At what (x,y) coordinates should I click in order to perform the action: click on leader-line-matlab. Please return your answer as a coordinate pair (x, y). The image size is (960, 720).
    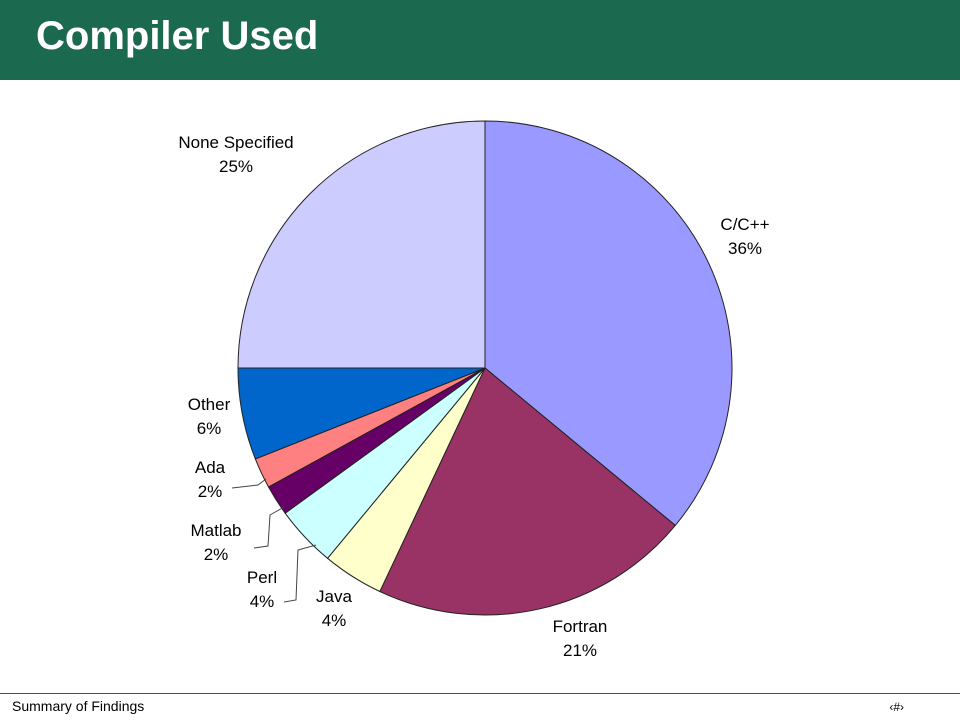
    Looking at the image, I should click on (269, 527).